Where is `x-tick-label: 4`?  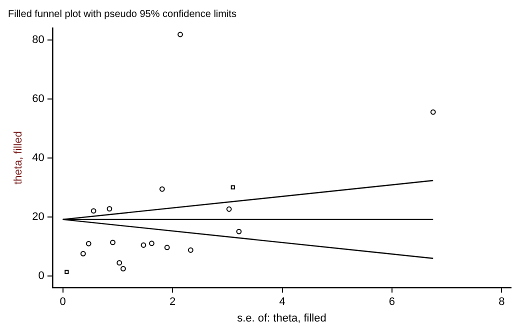 x-tick-label: 4 is located at coordinates (282, 302).